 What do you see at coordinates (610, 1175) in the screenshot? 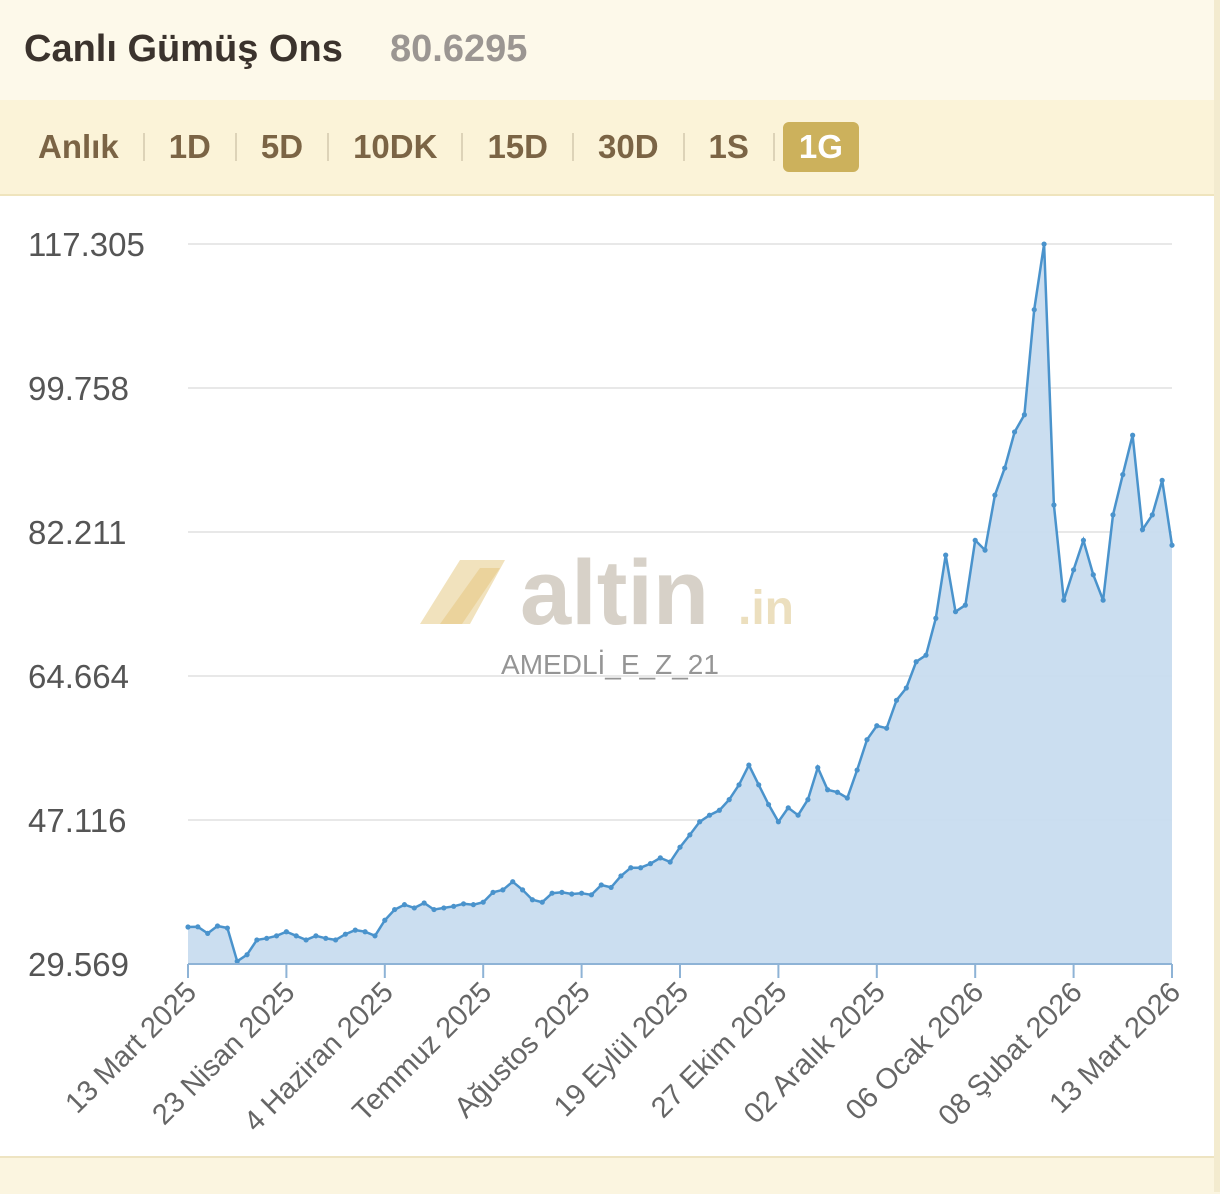
I see `footer-band` at bounding box center [610, 1175].